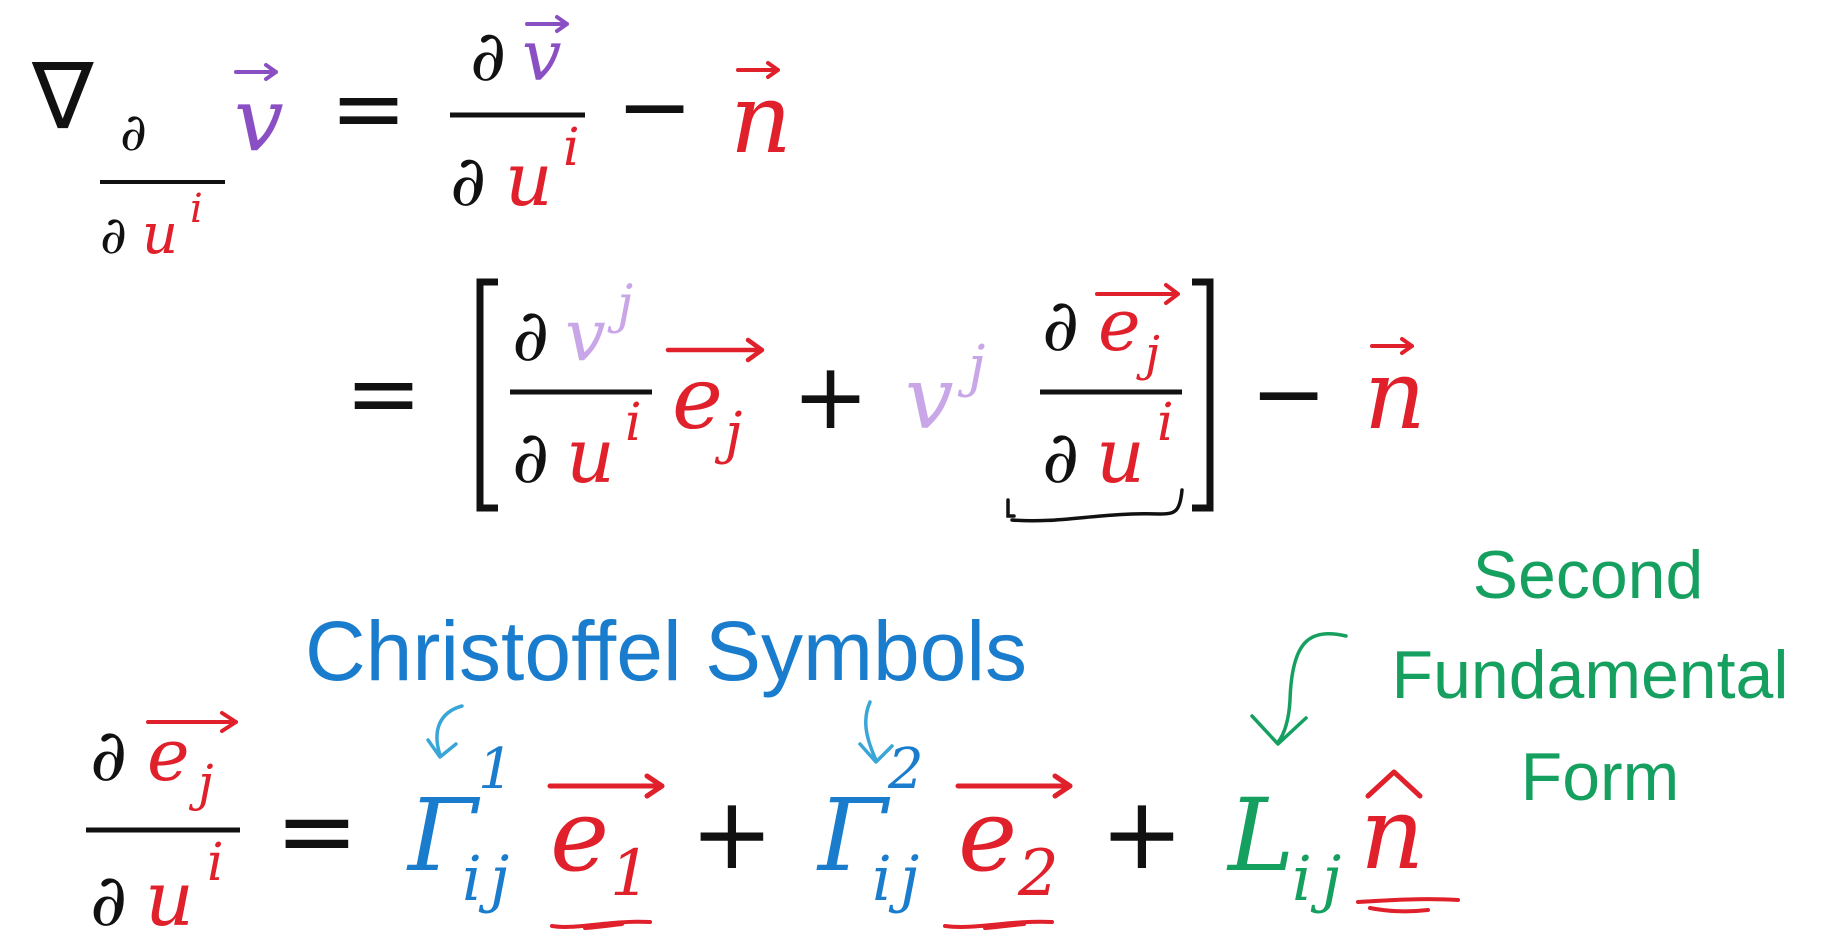 Image resolution: width=1828 pixels, height=950 pixels. I want to click on coefficient-L: L, so click(1260, 835).